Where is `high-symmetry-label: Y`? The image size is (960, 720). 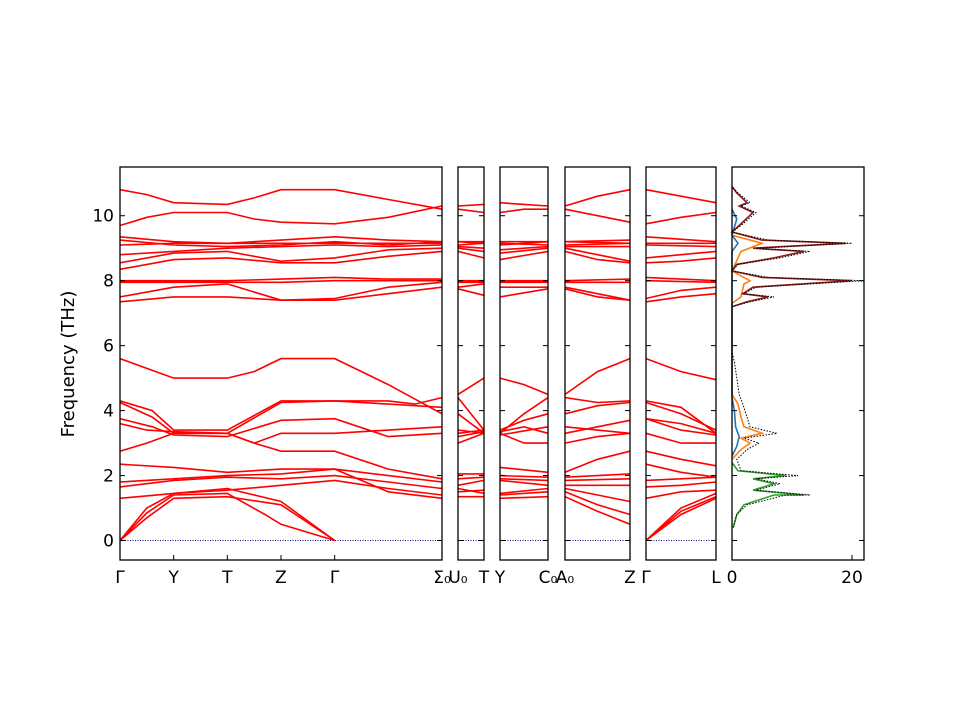
high-symmetry-label: Y is located at coordinates (173, 578).